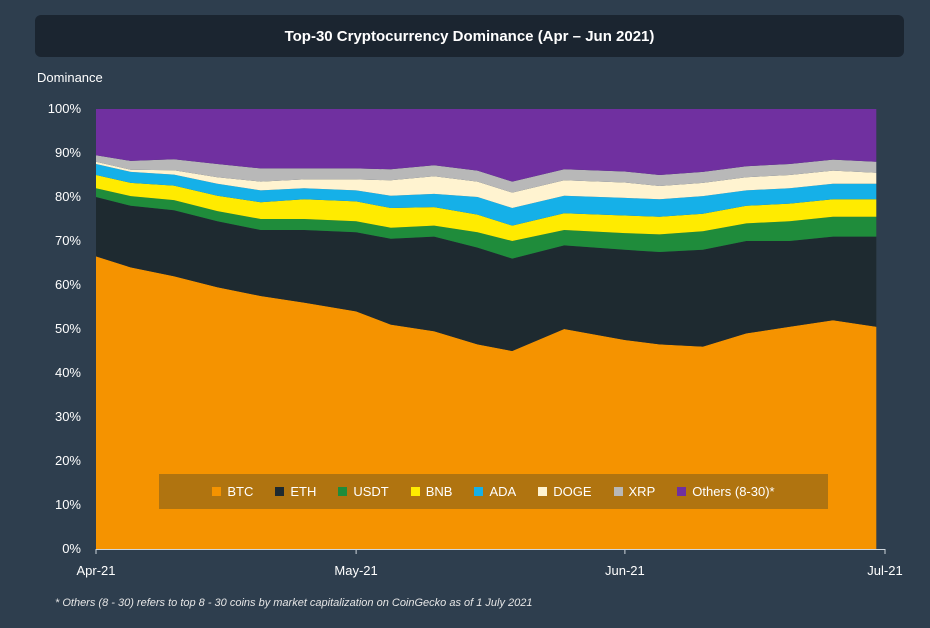 Image resolution: width=930 pixels, height=628 pixels. I want to click on legend-item: USDT, so click(363, 491).